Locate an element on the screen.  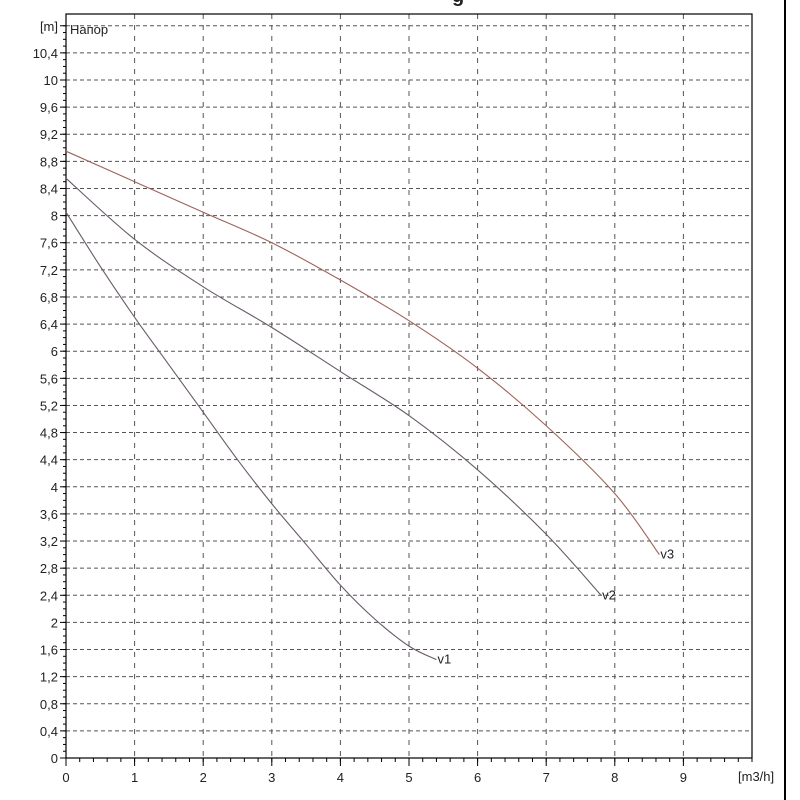
x-tick-label: 5 is located at coordinates (408, 777).